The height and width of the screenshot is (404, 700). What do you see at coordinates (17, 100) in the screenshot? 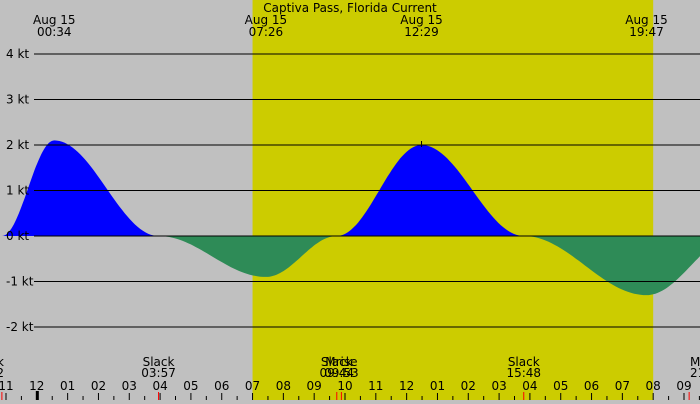
I see `y-tick-label: 3 kt` at bounding box center [17, 100].